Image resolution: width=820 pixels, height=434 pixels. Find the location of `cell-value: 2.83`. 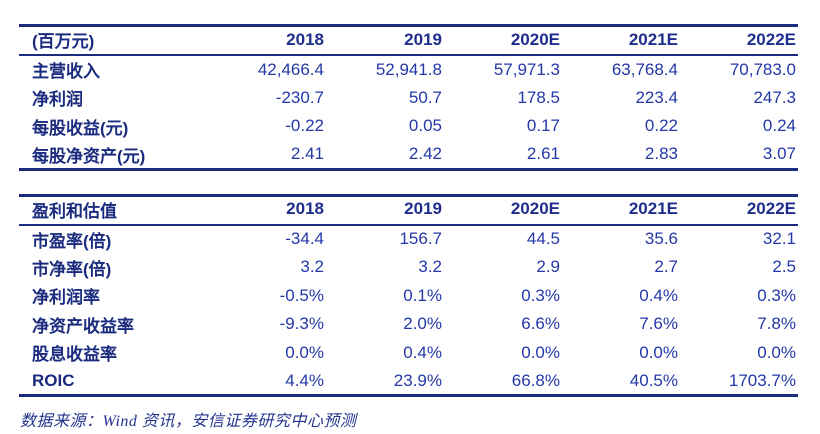

cell-value: 2.83 is located at coordinates (661, 153).